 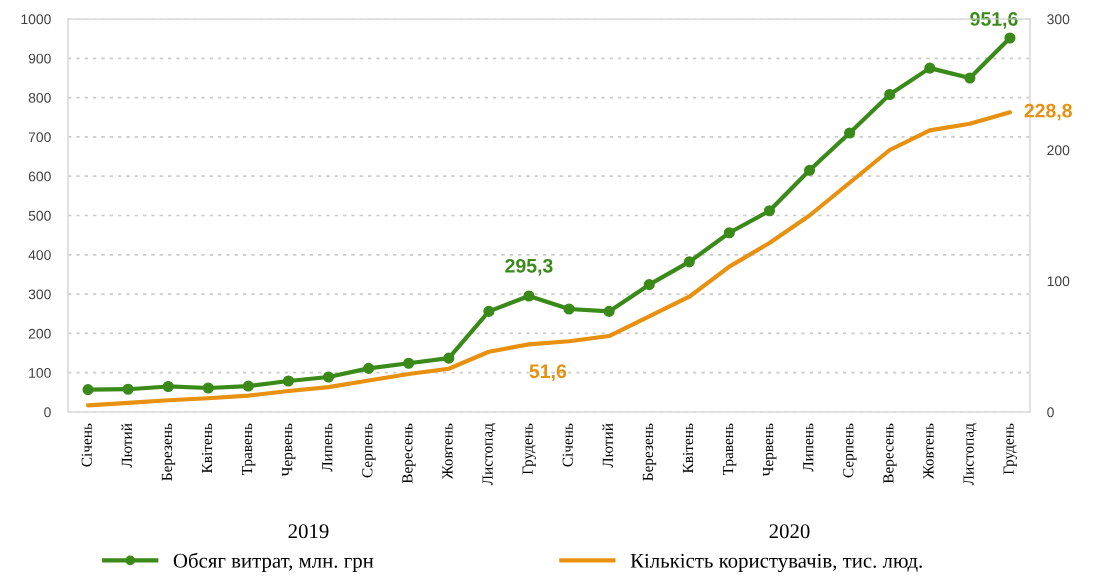 I want to click on y-tick-label: 100, so click(x=40, y=373).